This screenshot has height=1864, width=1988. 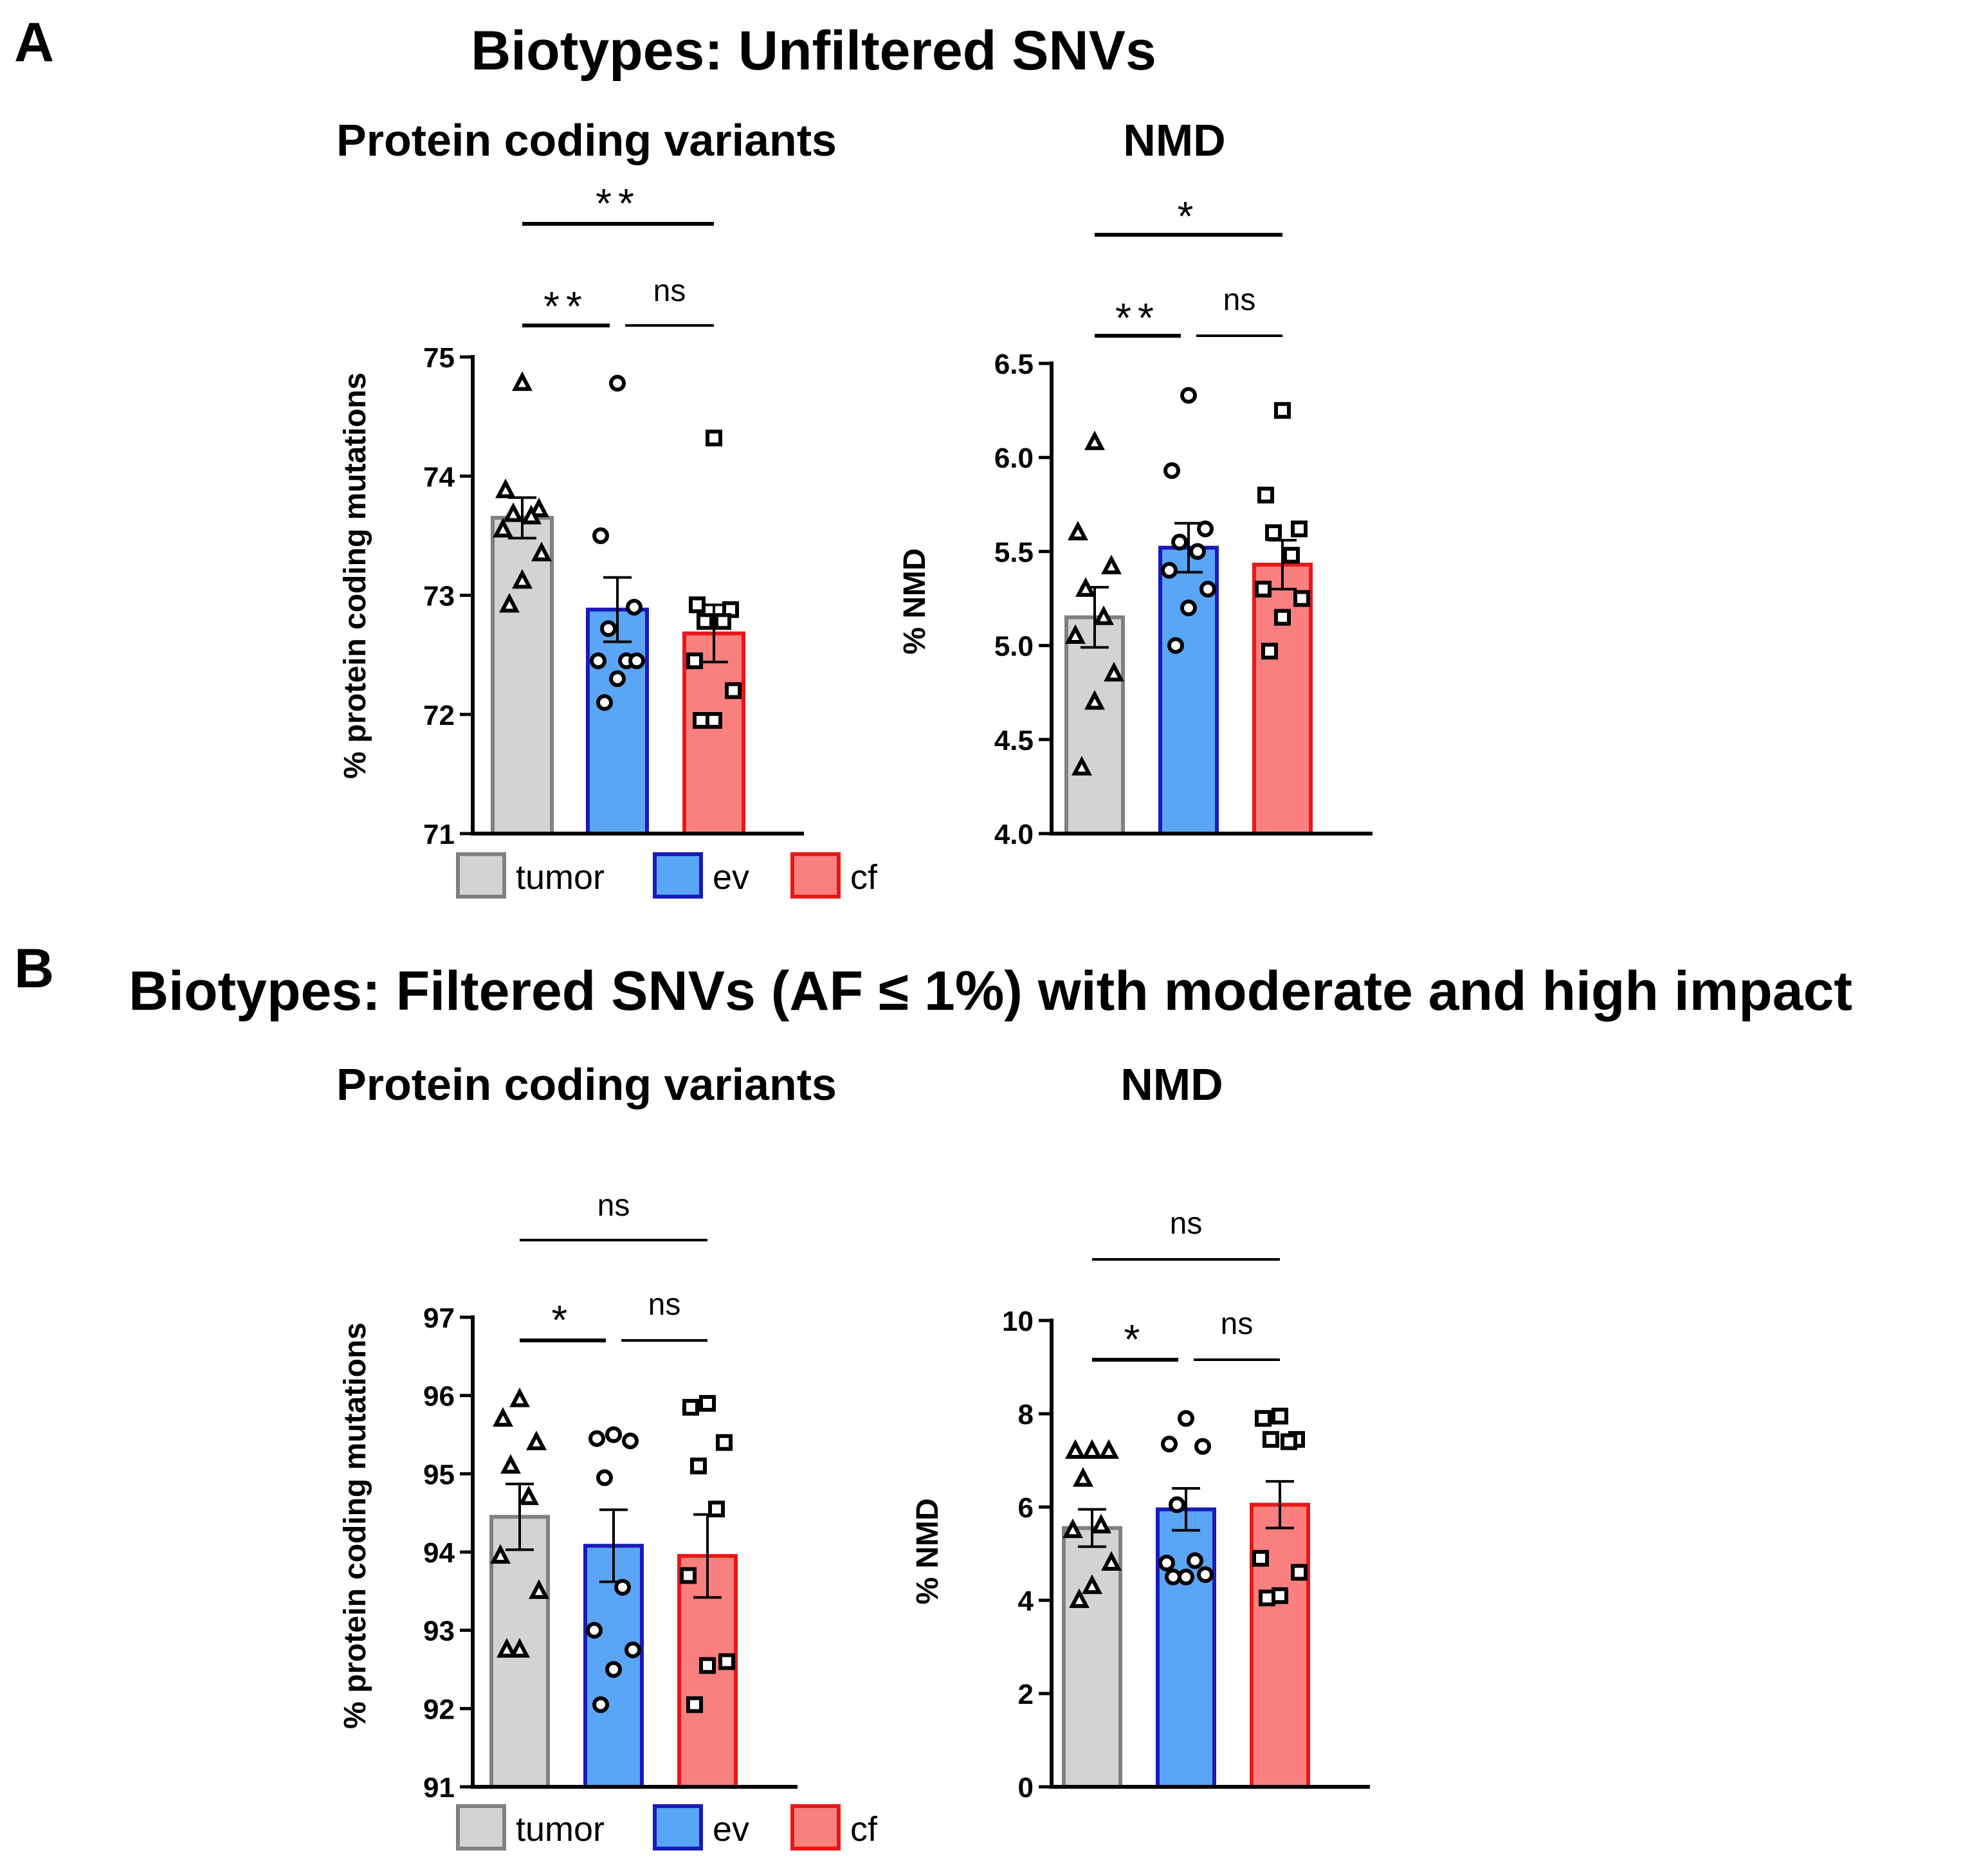 What do you see at coordinates (439, 358) in the screenshot?
I see `y-tick-label: 75` at bounding box center [439, 358].